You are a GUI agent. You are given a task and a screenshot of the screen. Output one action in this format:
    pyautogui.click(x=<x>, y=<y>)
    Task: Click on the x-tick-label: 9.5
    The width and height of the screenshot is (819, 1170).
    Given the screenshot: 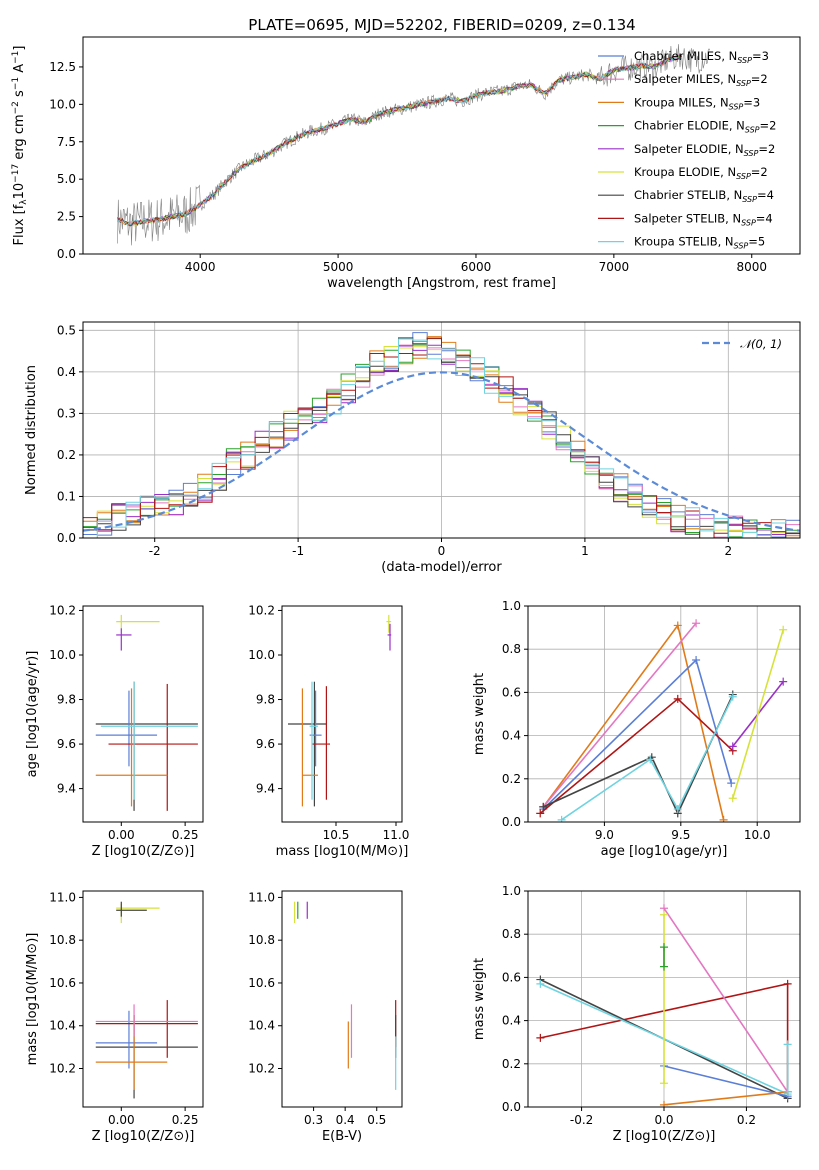 What is the action you would take?
    pyautogui.click(x=680, y=835)
    